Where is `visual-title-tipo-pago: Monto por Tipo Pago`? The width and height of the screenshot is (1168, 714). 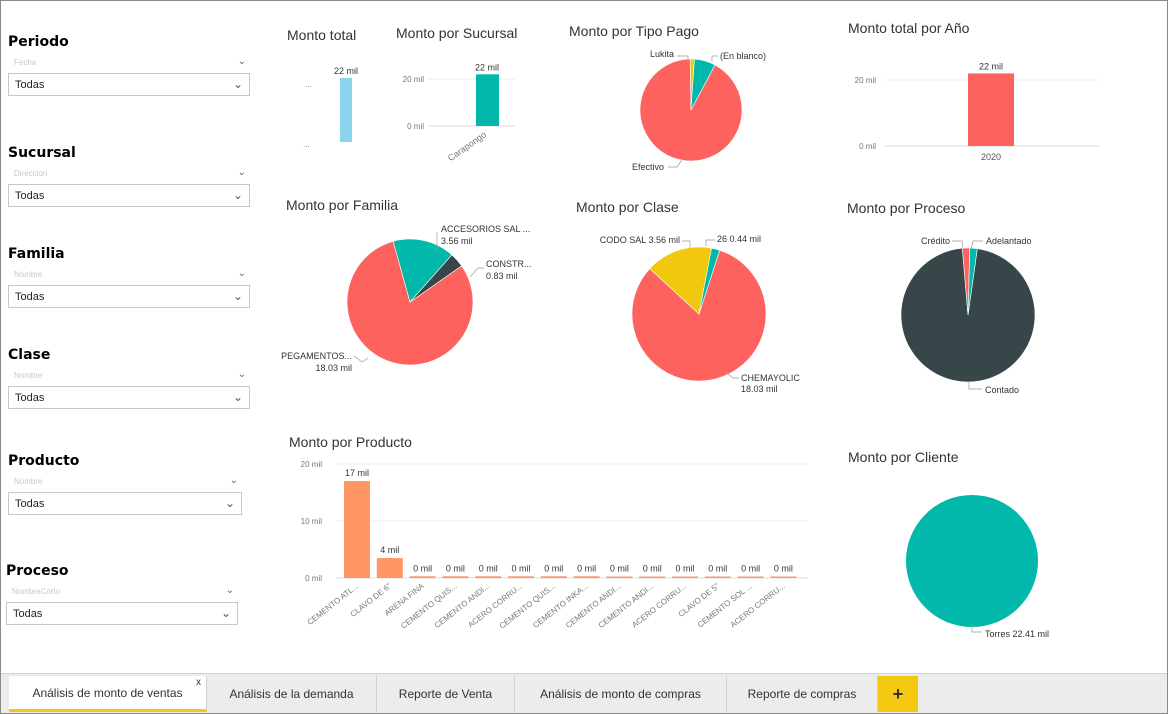 visual-title-tipo-pago: Monto por Tipo Pago is located at coordinates (634, 31).